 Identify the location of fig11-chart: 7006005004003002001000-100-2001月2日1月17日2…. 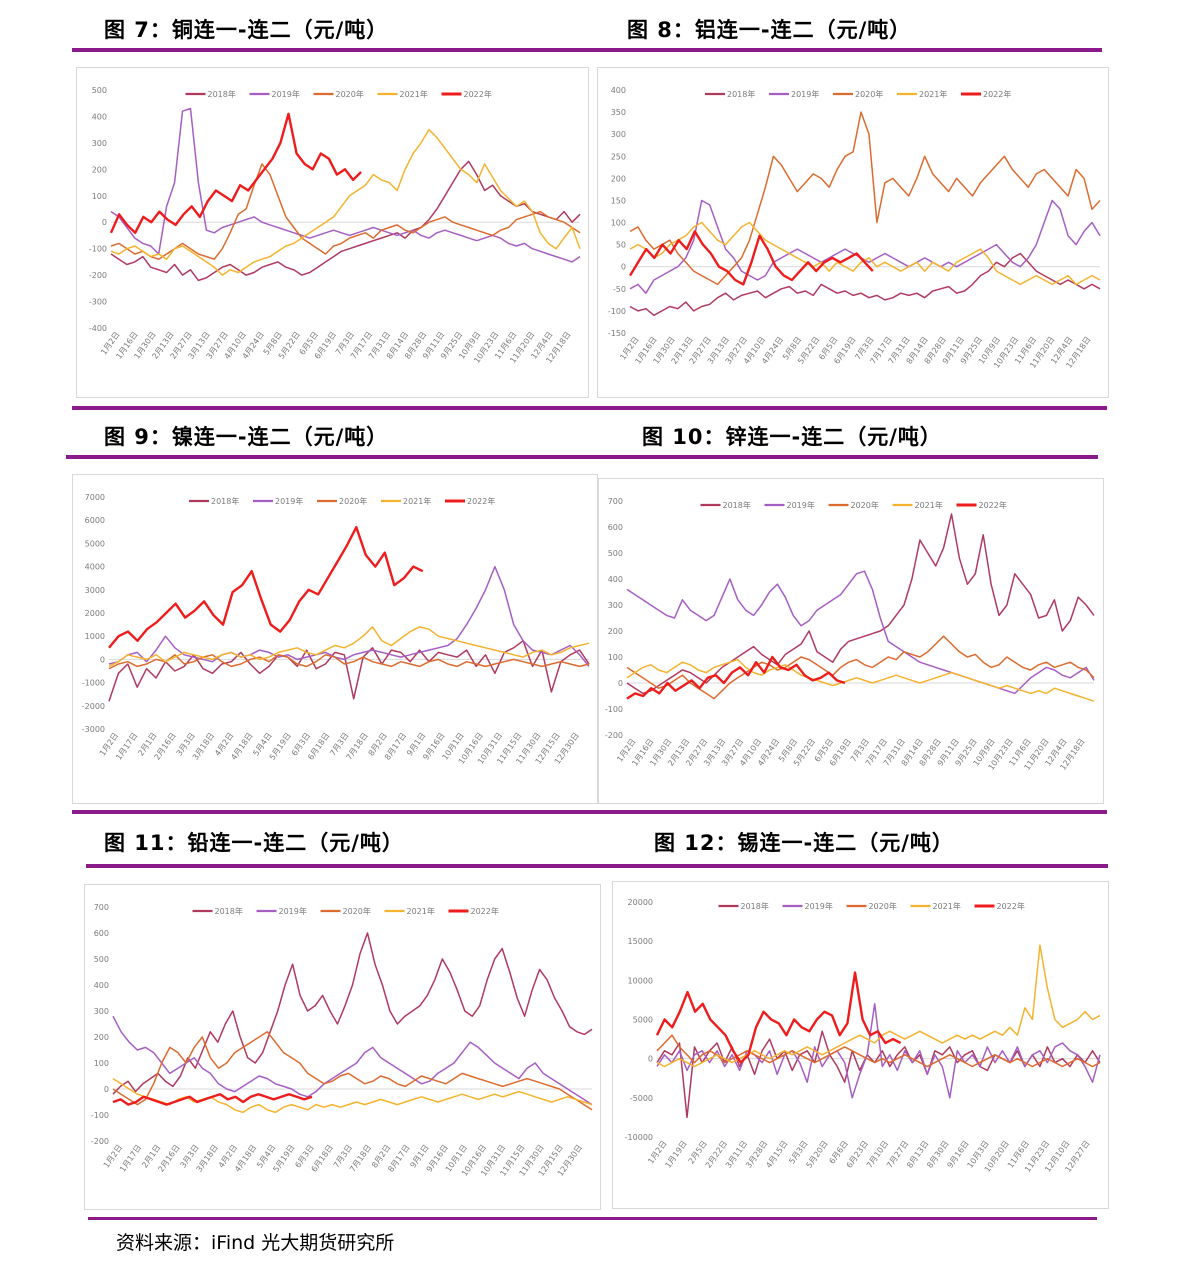
(342, 1040).